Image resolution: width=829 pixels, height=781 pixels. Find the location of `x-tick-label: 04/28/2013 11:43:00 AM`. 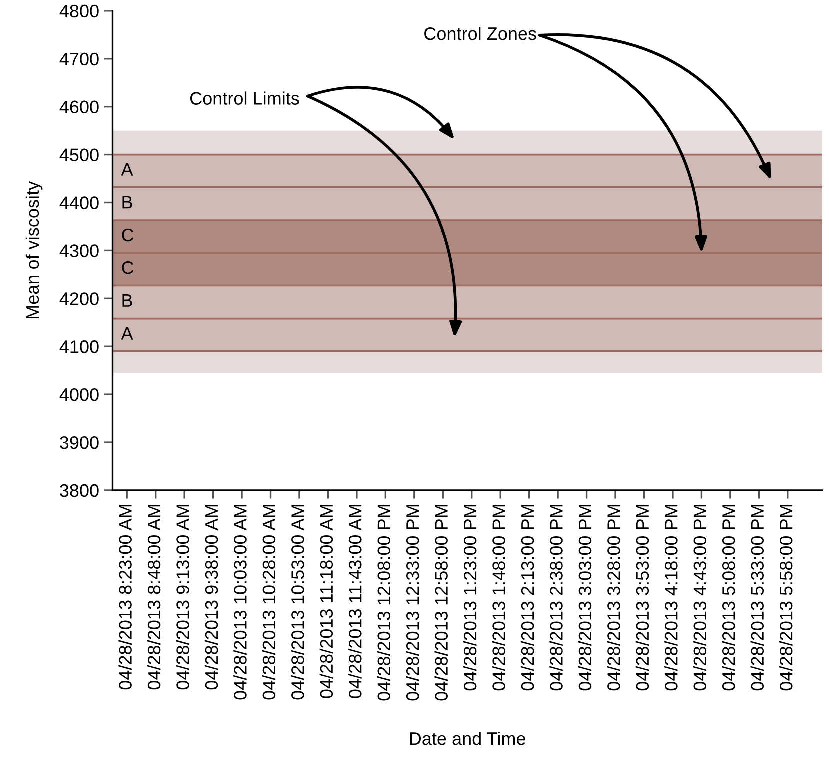

x-tick-label: 04/28/2013 11:43:00 AM is located at coordinates (355, 601).